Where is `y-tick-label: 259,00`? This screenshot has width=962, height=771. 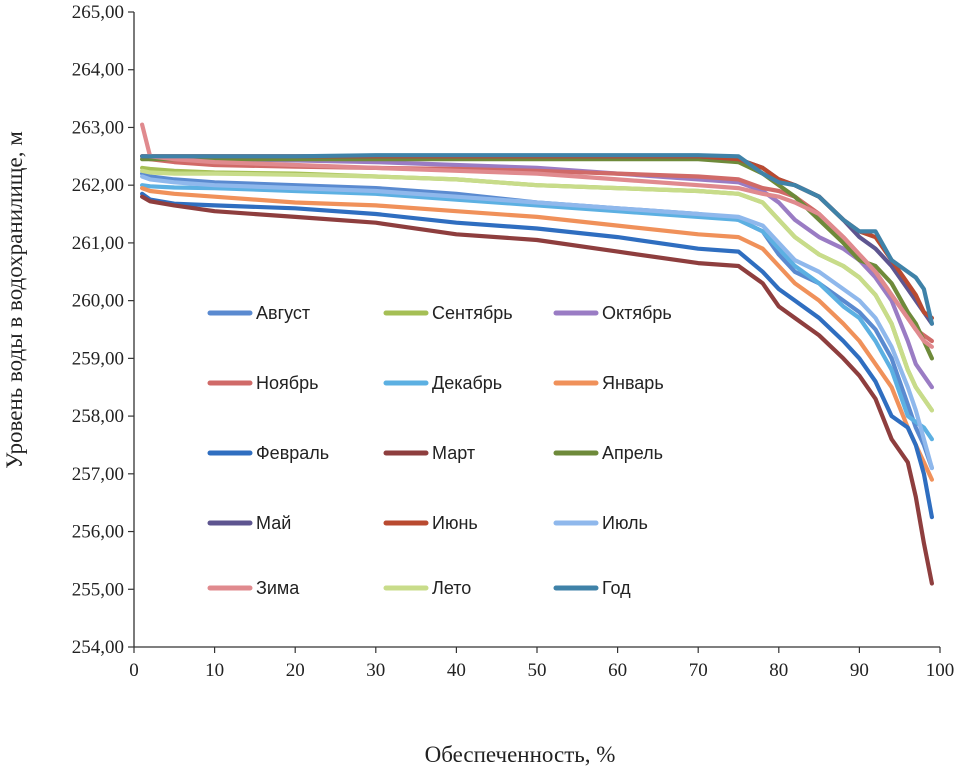 y-tick-label: 259,00 is located at coordinates (98, 358).